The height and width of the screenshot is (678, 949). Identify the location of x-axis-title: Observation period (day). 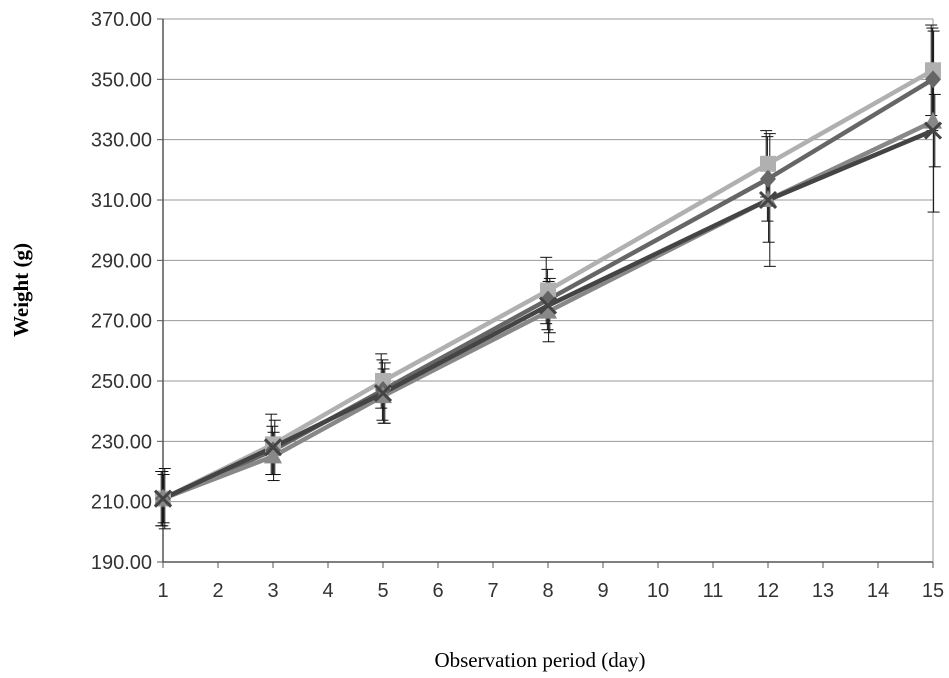
(539, 660).